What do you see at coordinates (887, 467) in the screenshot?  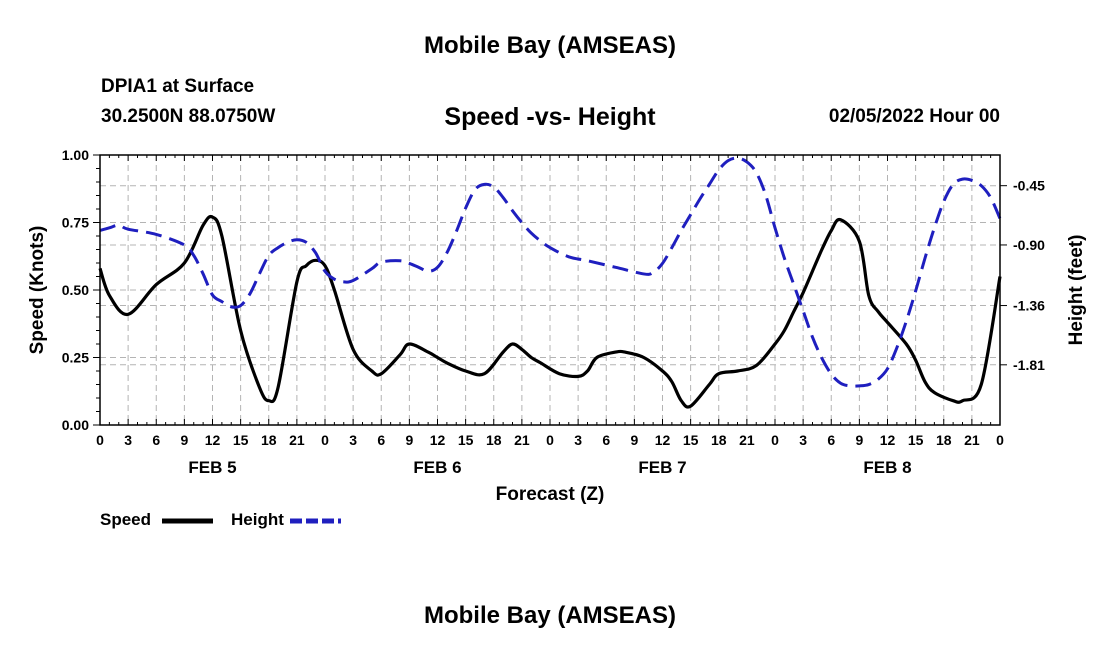 I see `day-label: FEB 8` at bounding box center [887, 467].